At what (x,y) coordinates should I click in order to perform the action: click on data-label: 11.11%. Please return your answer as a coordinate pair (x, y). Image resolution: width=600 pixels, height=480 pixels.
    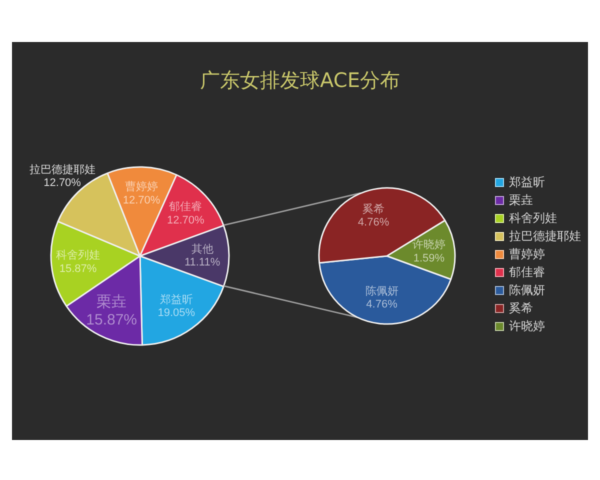
    Looking at the image, I should click on (202, 262).